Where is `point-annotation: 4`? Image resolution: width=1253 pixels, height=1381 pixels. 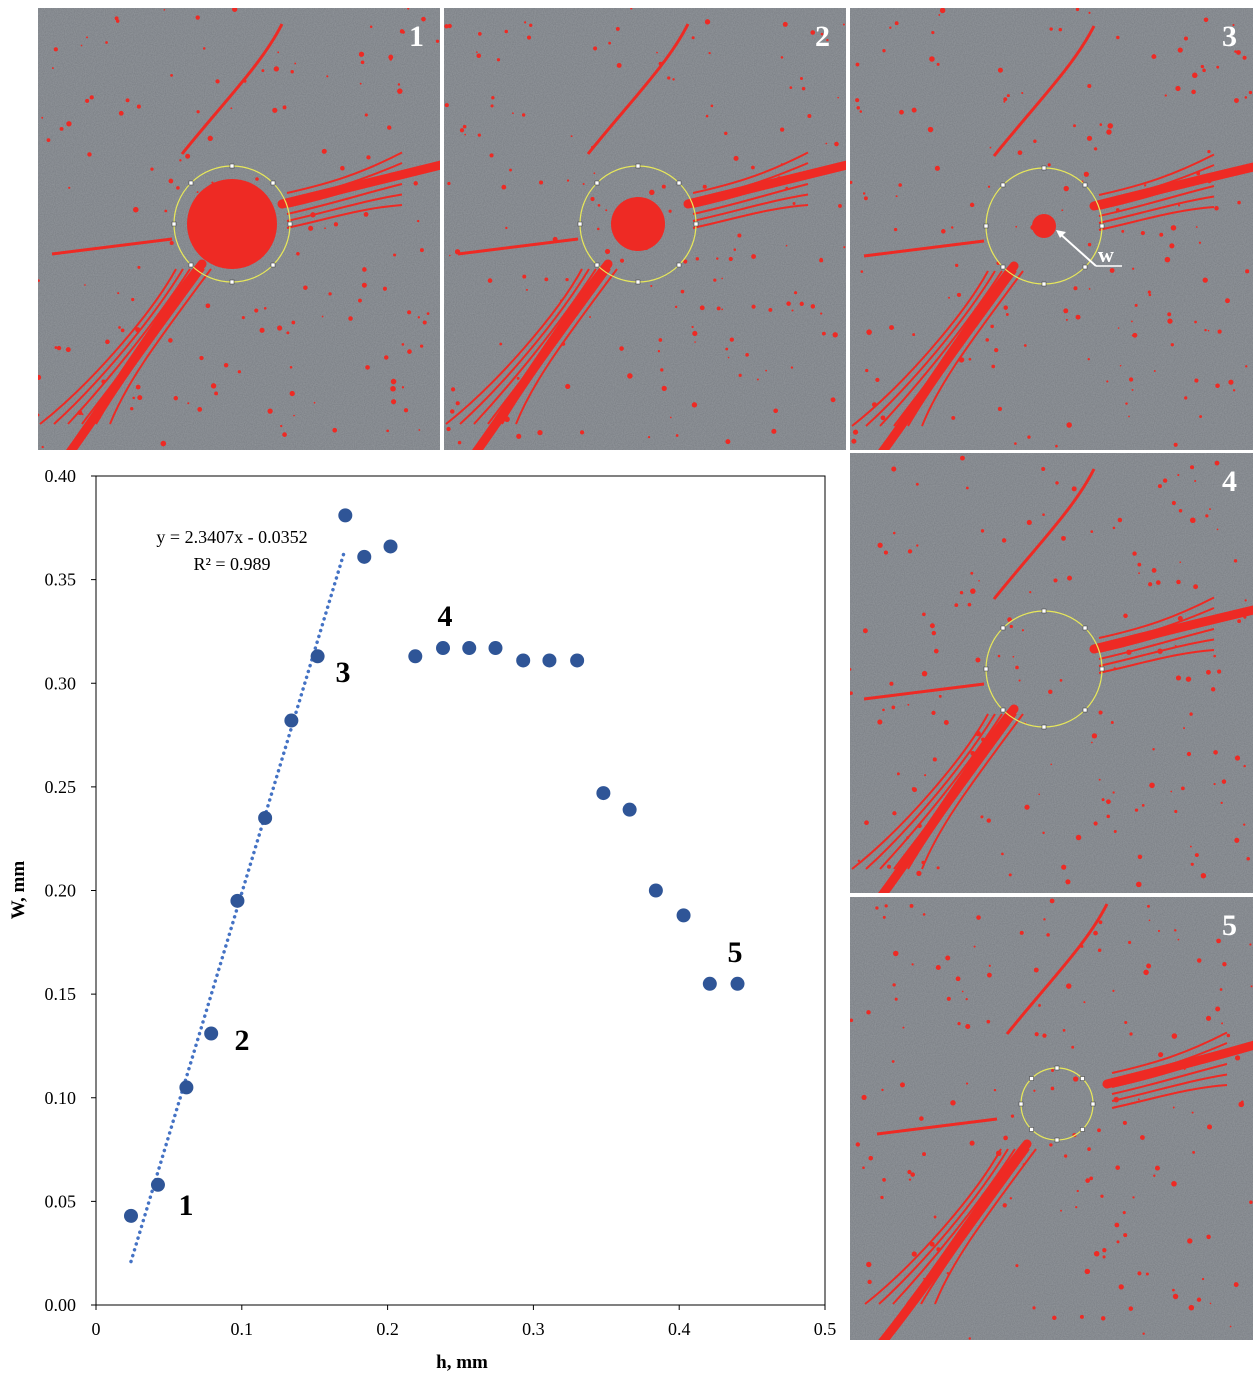 point-annotation: 4 is located at coordinates (445, 616).